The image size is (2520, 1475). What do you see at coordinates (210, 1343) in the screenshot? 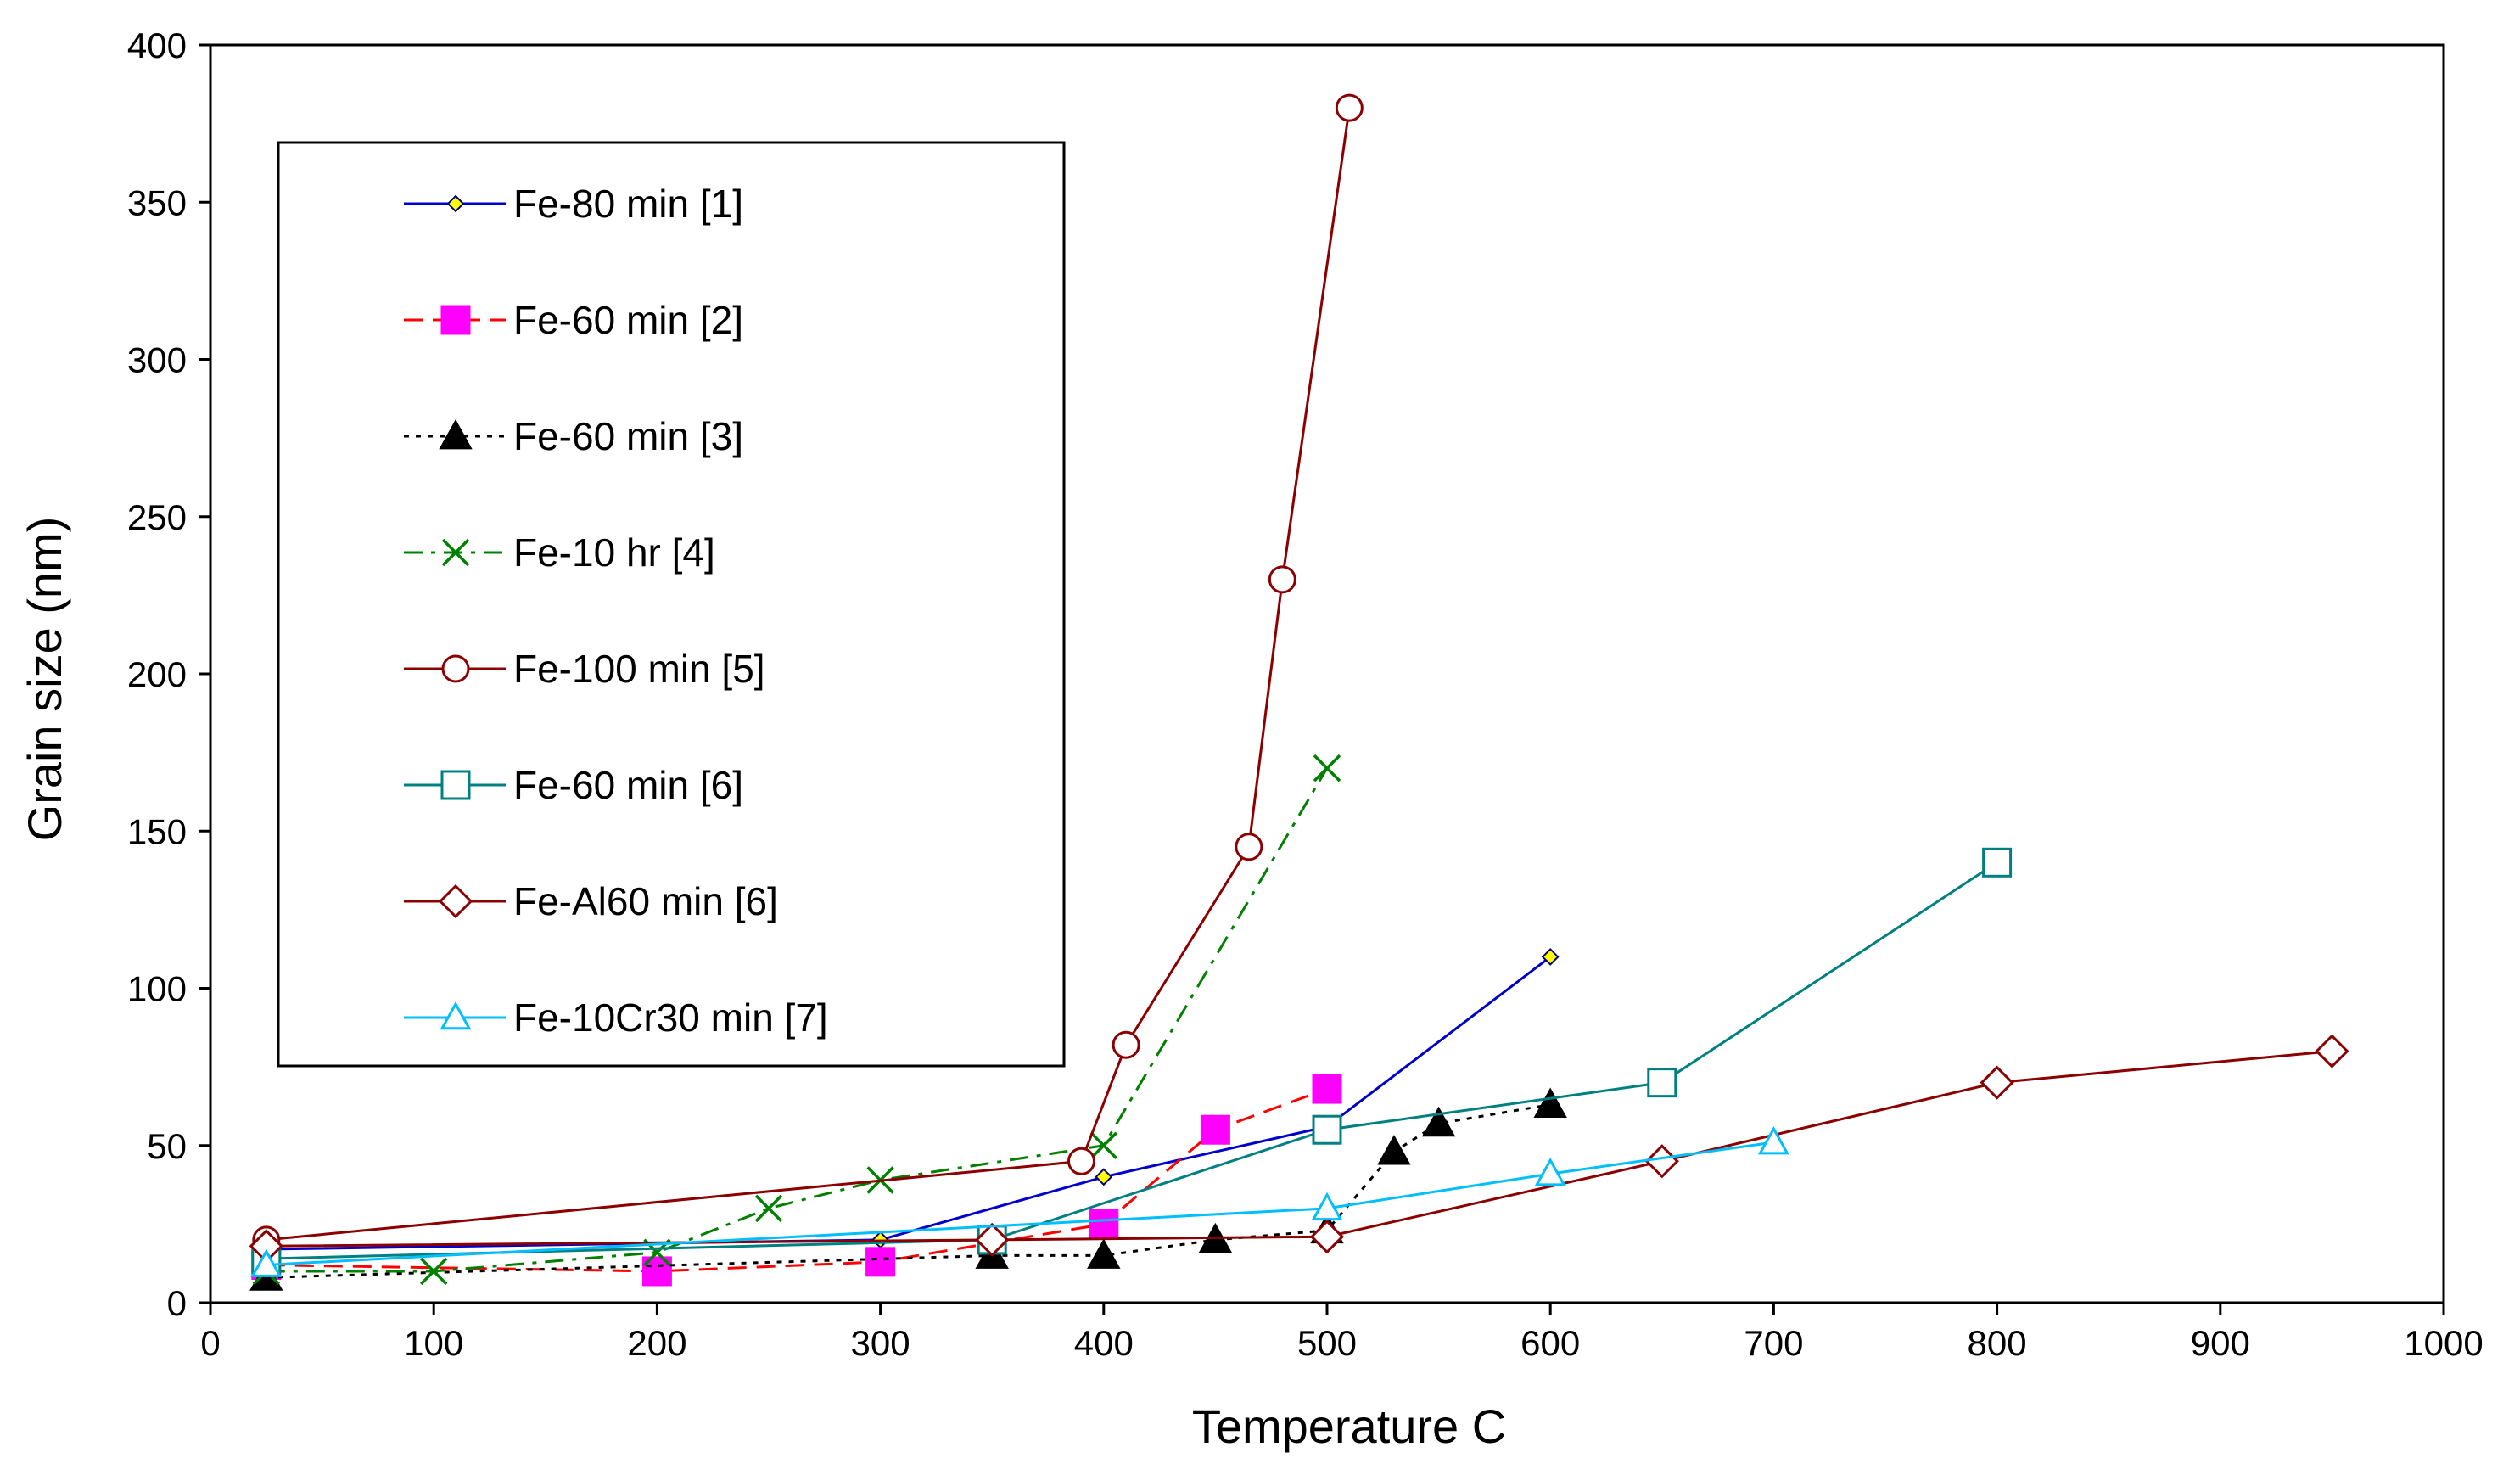
I see `x-tick-label: 0` at bounding box center [210, 1343].